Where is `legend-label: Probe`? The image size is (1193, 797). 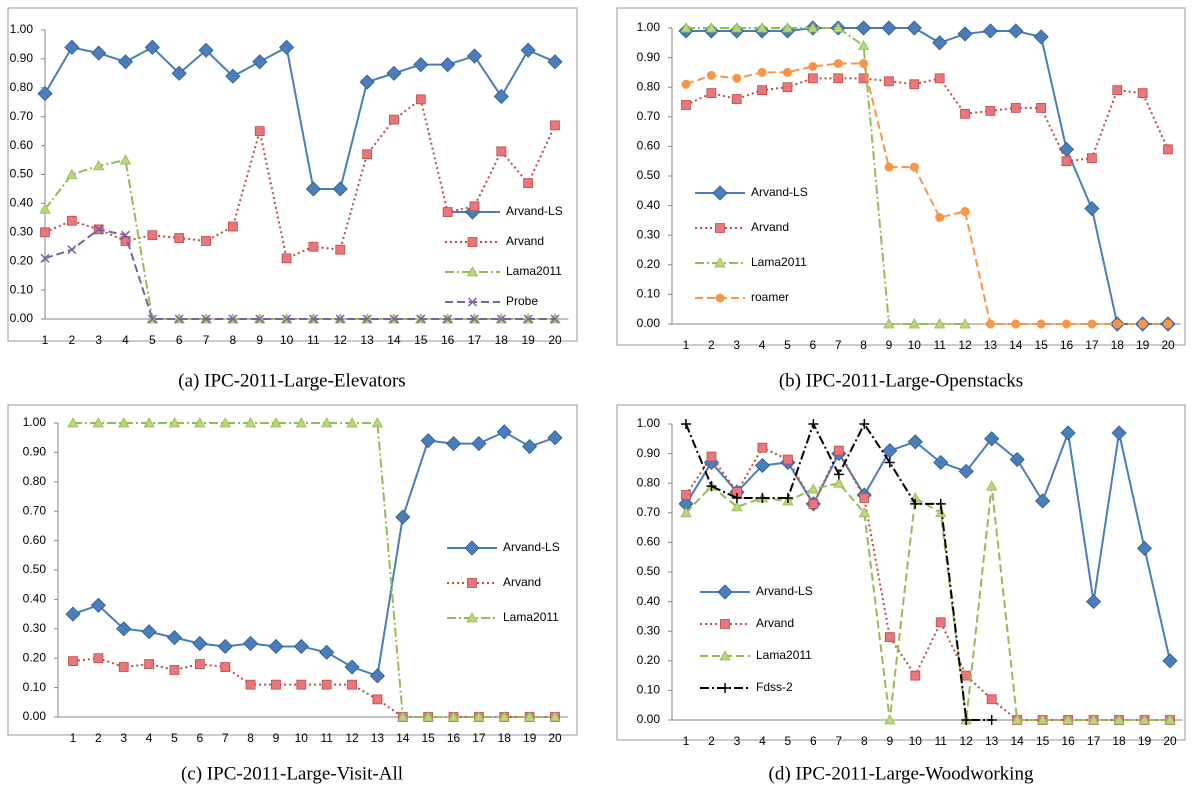 legend-label: Probe is located at coordinates (522, 301).